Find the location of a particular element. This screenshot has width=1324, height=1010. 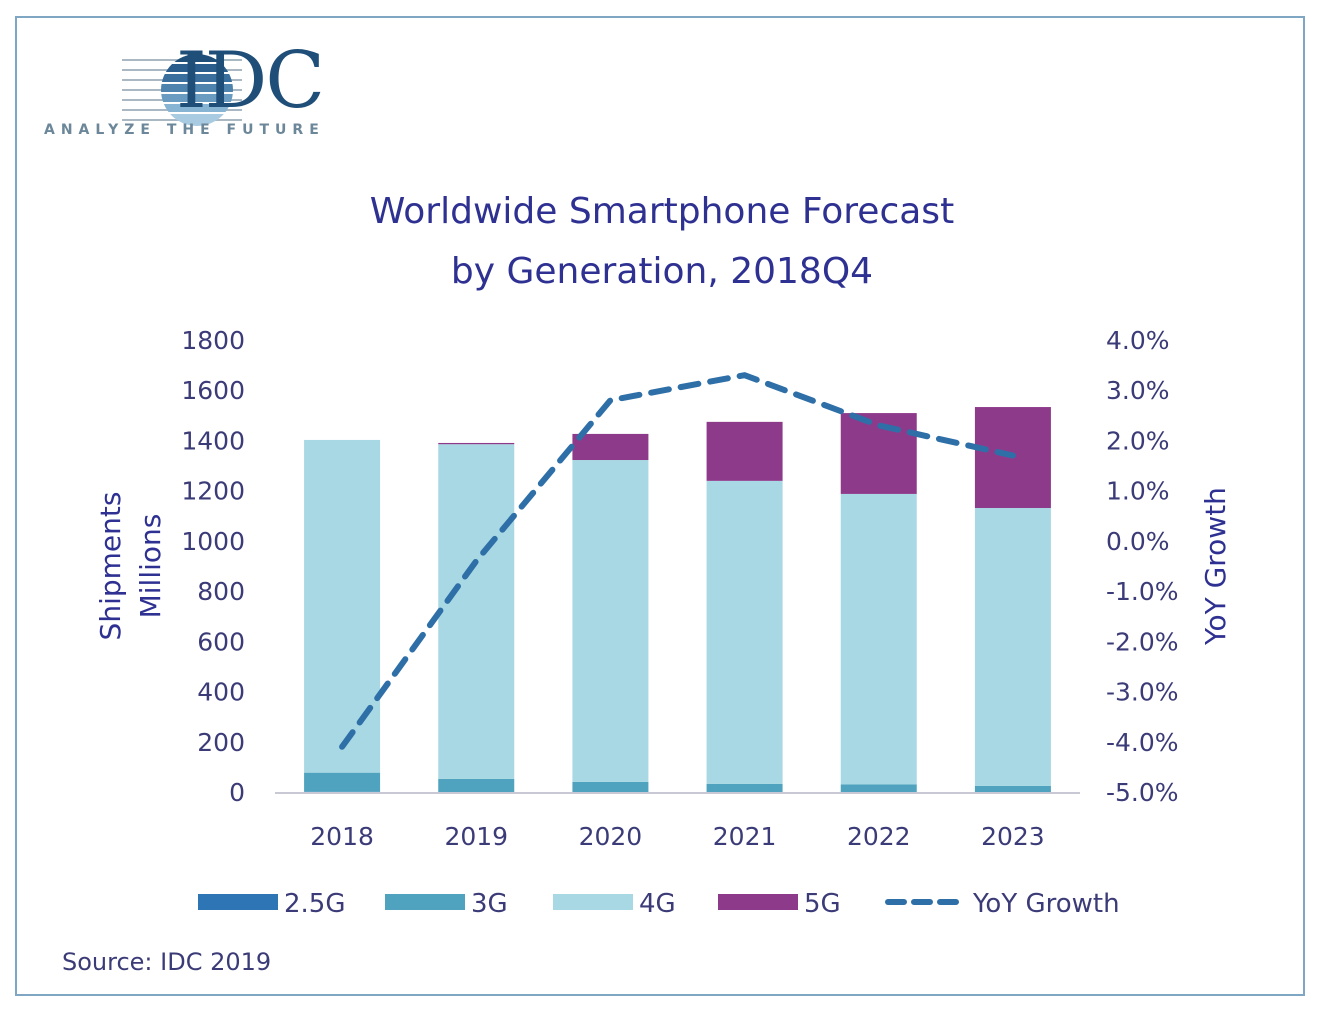

y2-tick-label: -4.0% is located at coordinates (1142, 742).